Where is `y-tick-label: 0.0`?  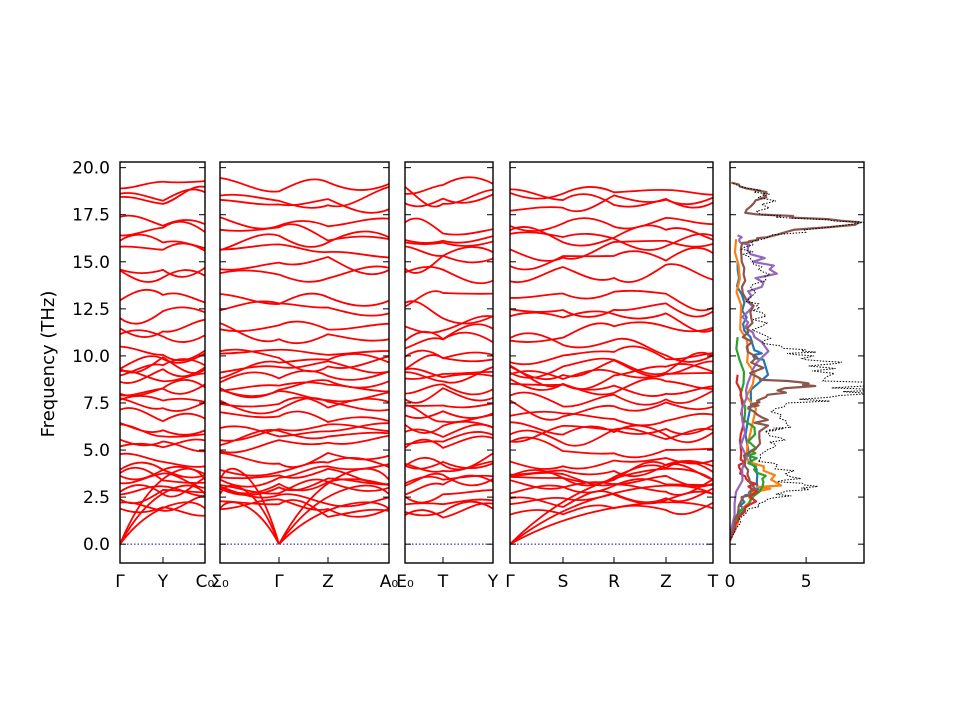 y-tick-label: 0.0 is located at coordinates (96, 545).